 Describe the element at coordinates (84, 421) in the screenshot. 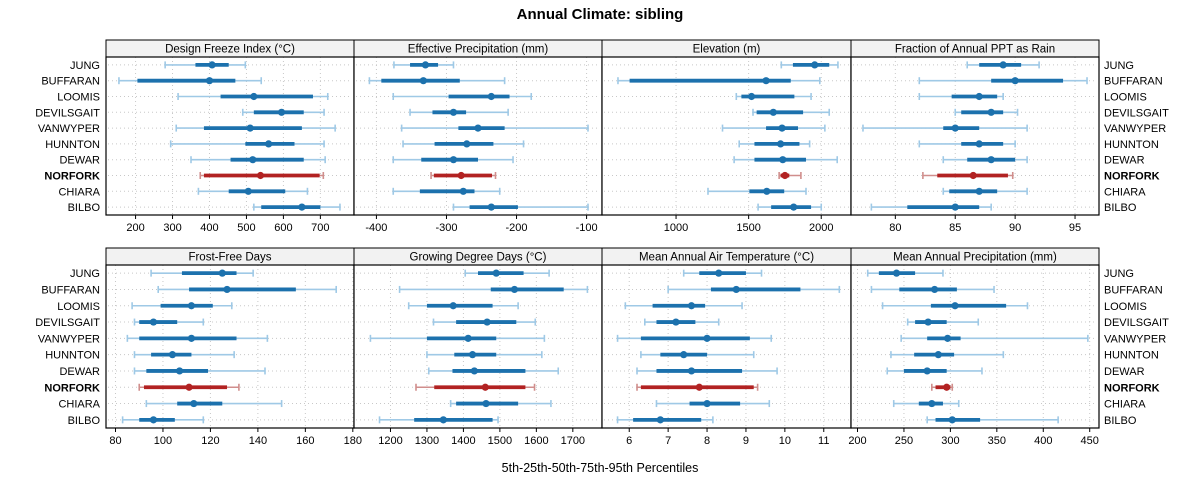

I see `station-label-left-bilbo: BILBO` at that location.